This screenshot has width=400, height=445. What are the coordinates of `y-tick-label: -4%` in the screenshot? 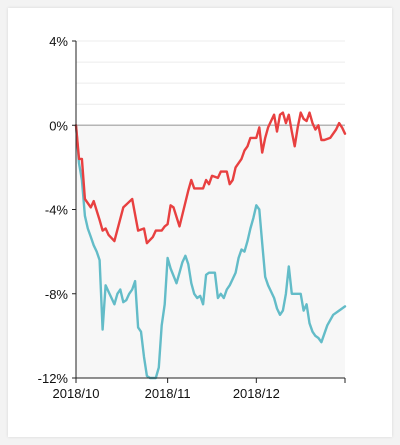 It's located at (57, 210).